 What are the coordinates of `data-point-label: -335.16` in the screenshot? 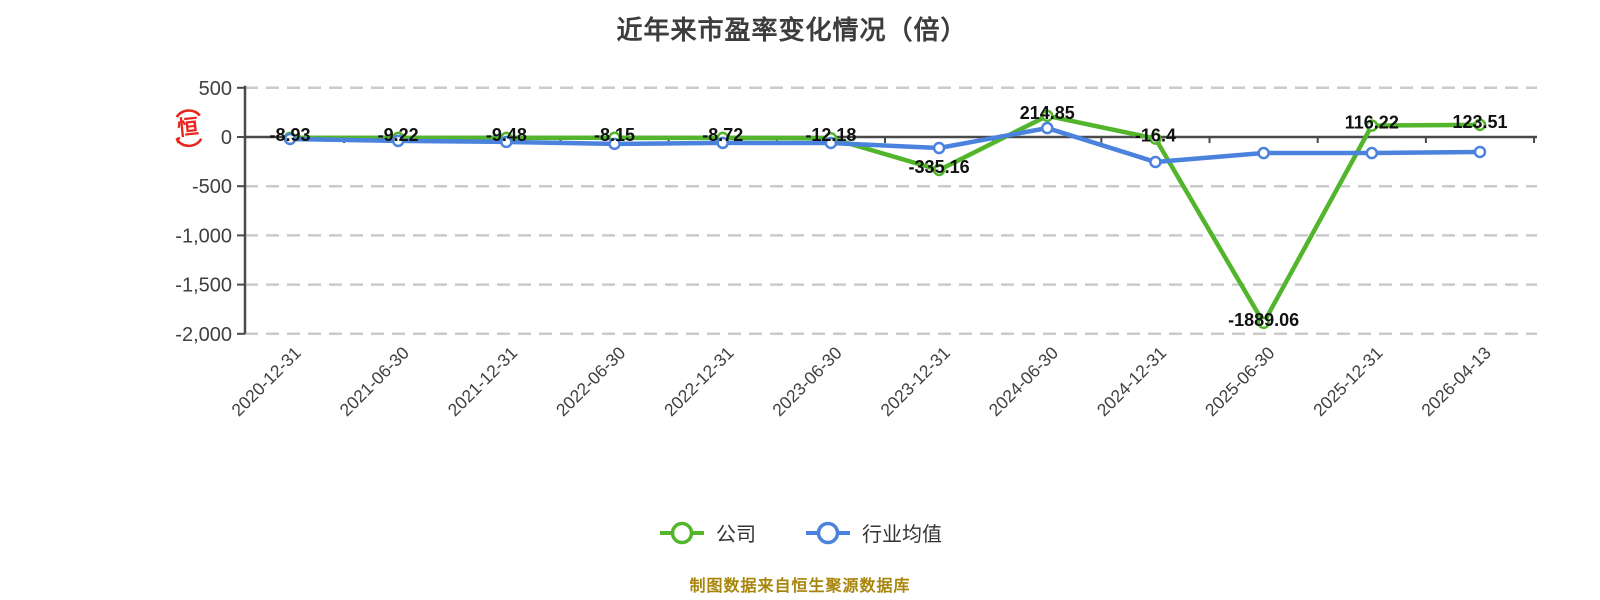 It's located at (939, 167).